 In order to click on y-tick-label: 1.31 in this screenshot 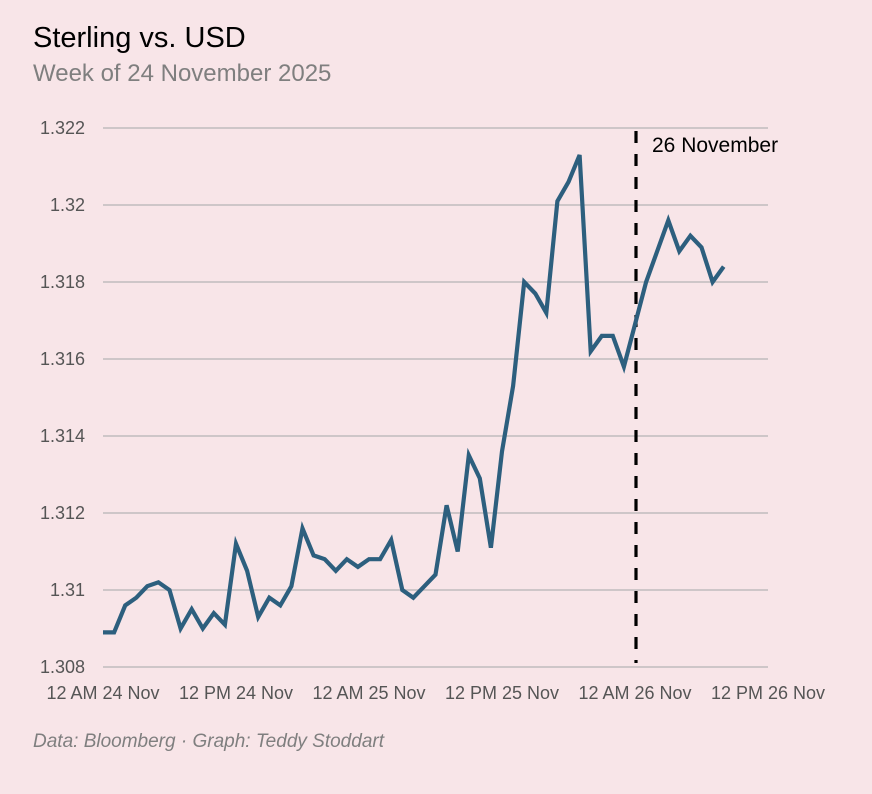, I will do `click(67, 590)`.